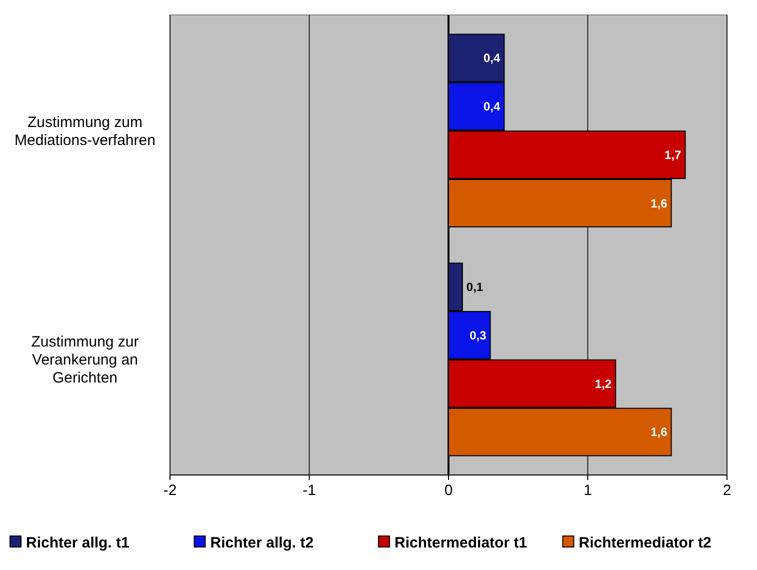 The image size is (757, 570). What do you see at coordinates (603, 383) in the screenshot?
I see `data-label: 1,2` at bounding box center [603, 383].